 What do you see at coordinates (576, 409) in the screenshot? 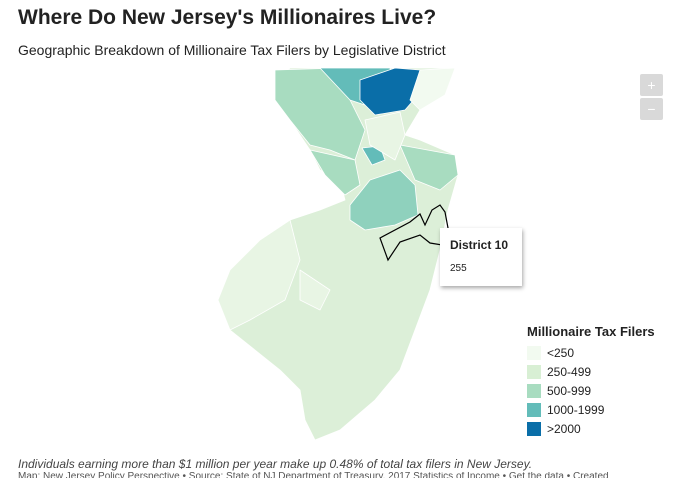
I see `legend-label: 1000-1999` at bounding box center [576, 409].